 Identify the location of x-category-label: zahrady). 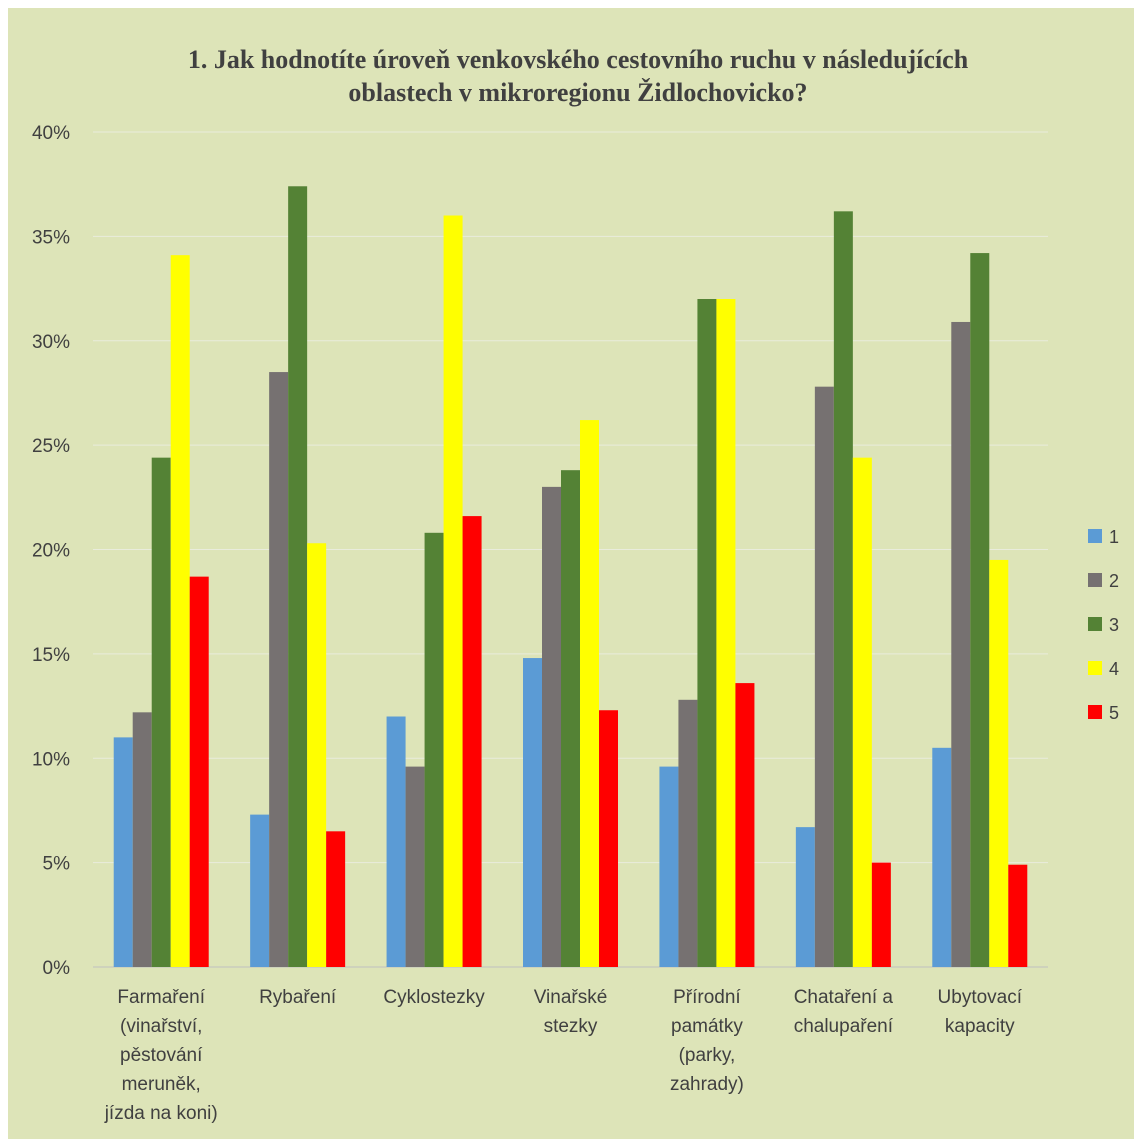
(707, 1084).